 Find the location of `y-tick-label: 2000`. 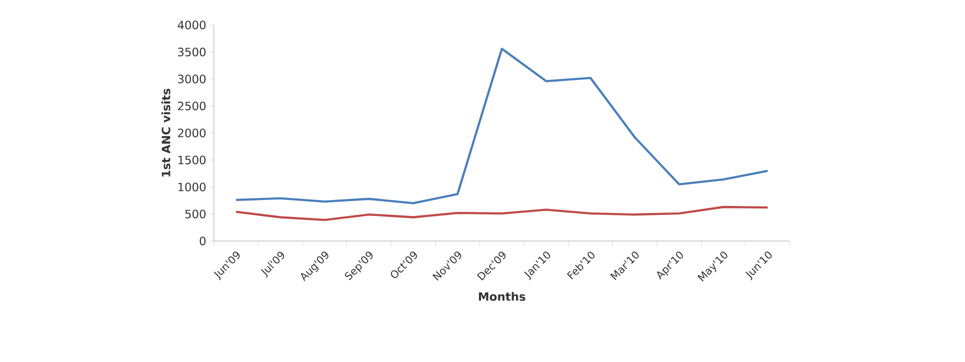

y-tick-label: 2000 is located at coordinates (192, 133).